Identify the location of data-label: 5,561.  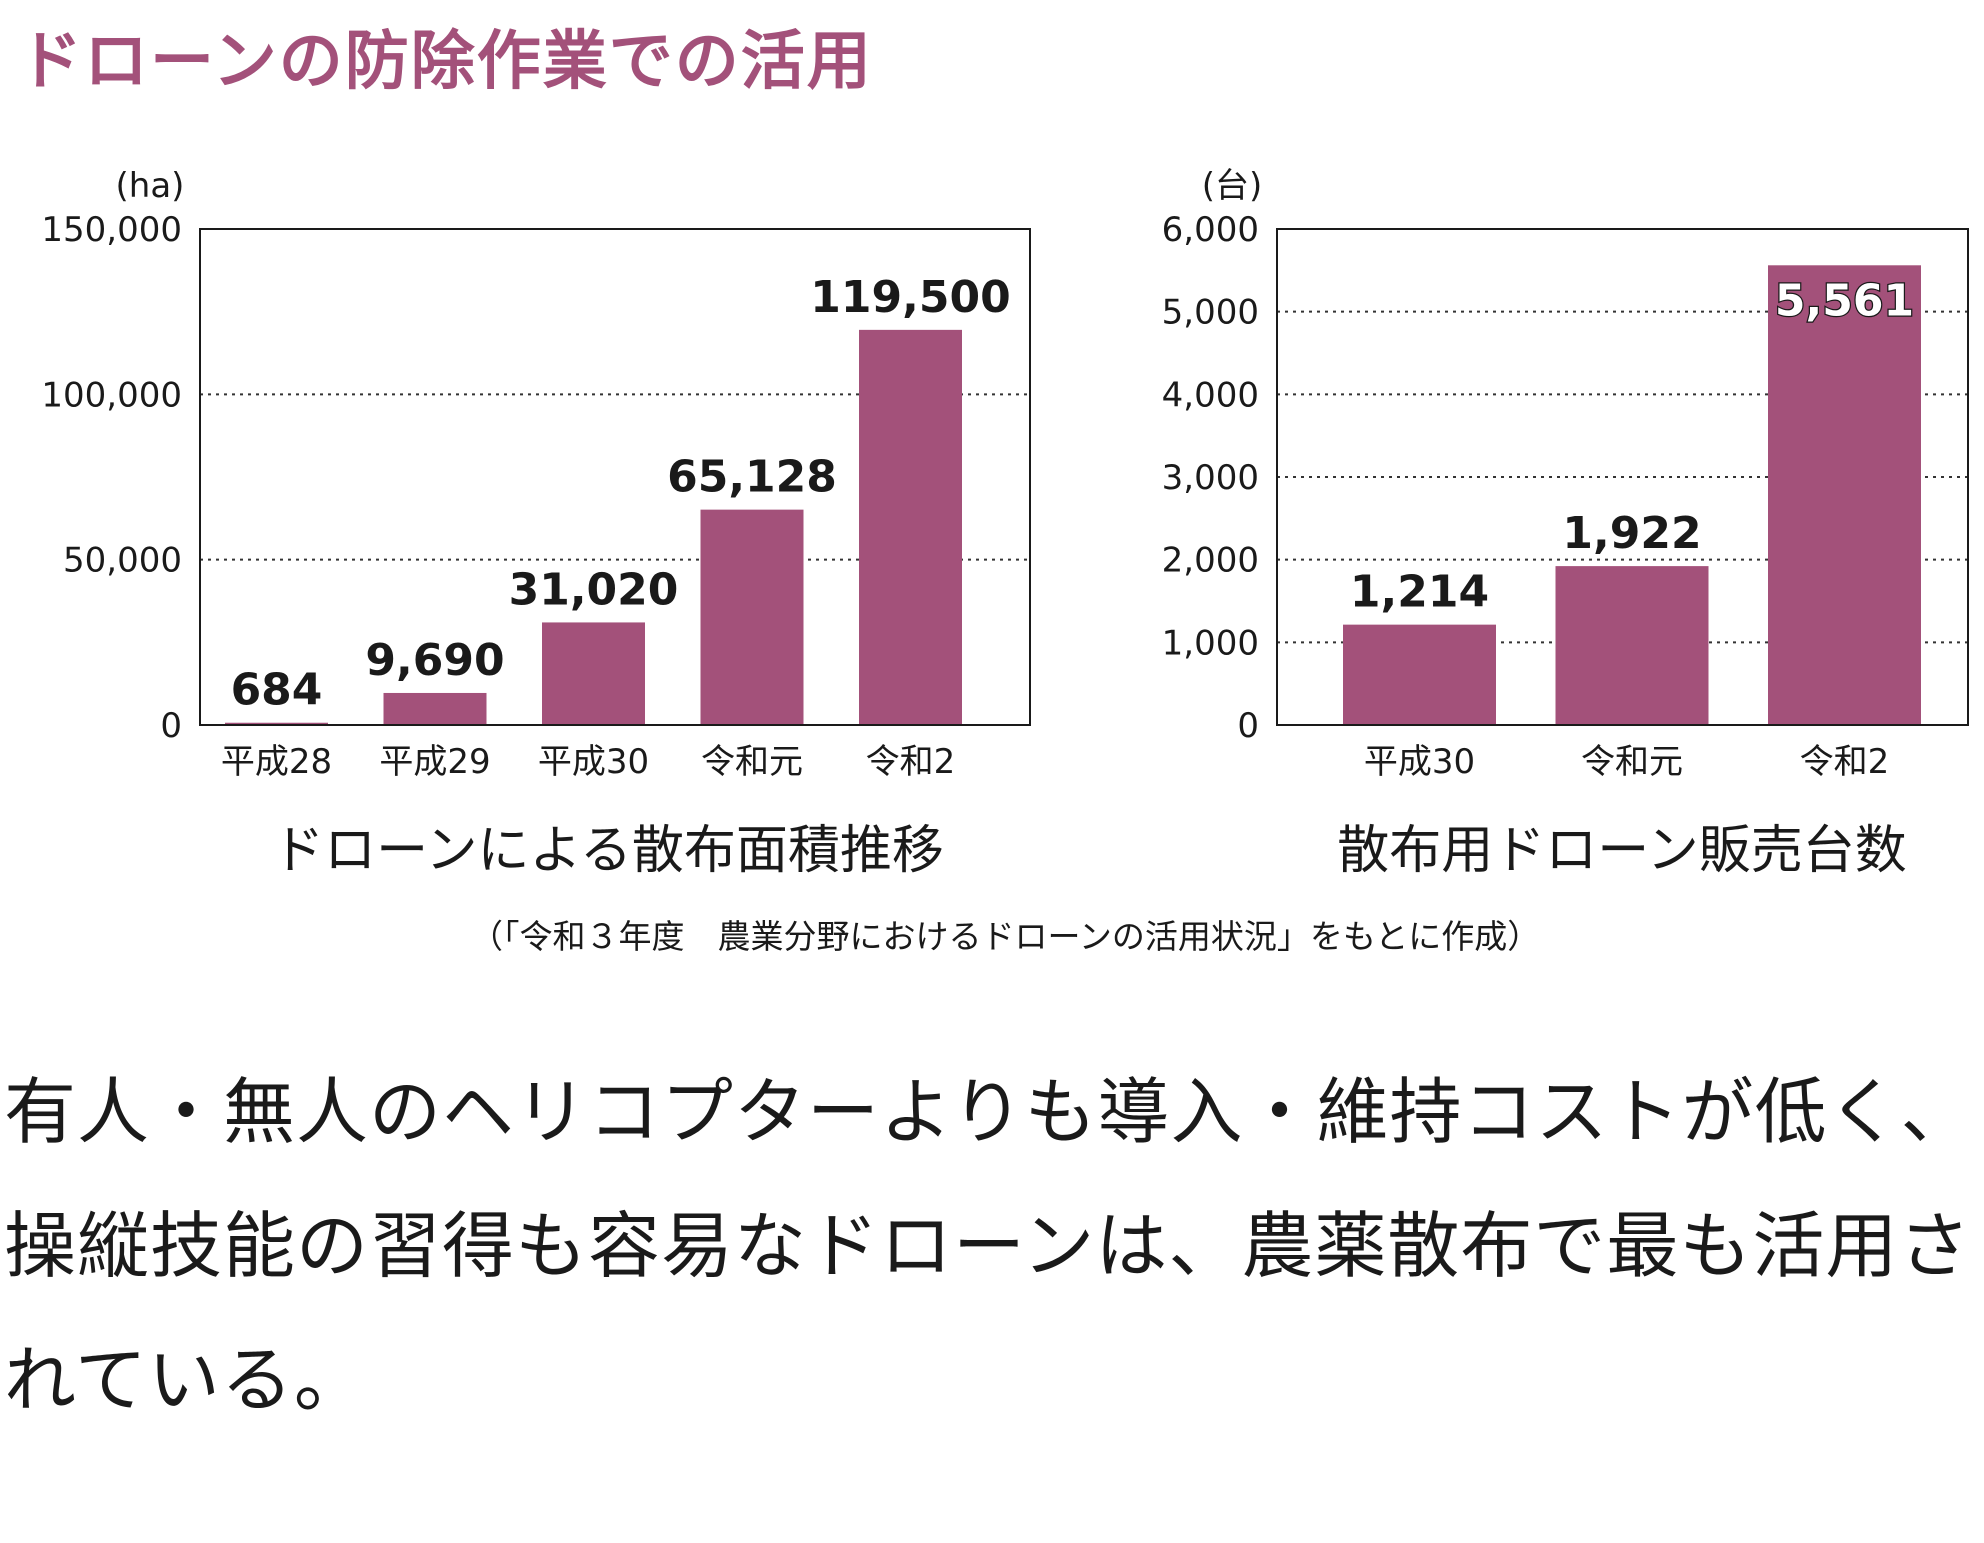
(1844, 300).